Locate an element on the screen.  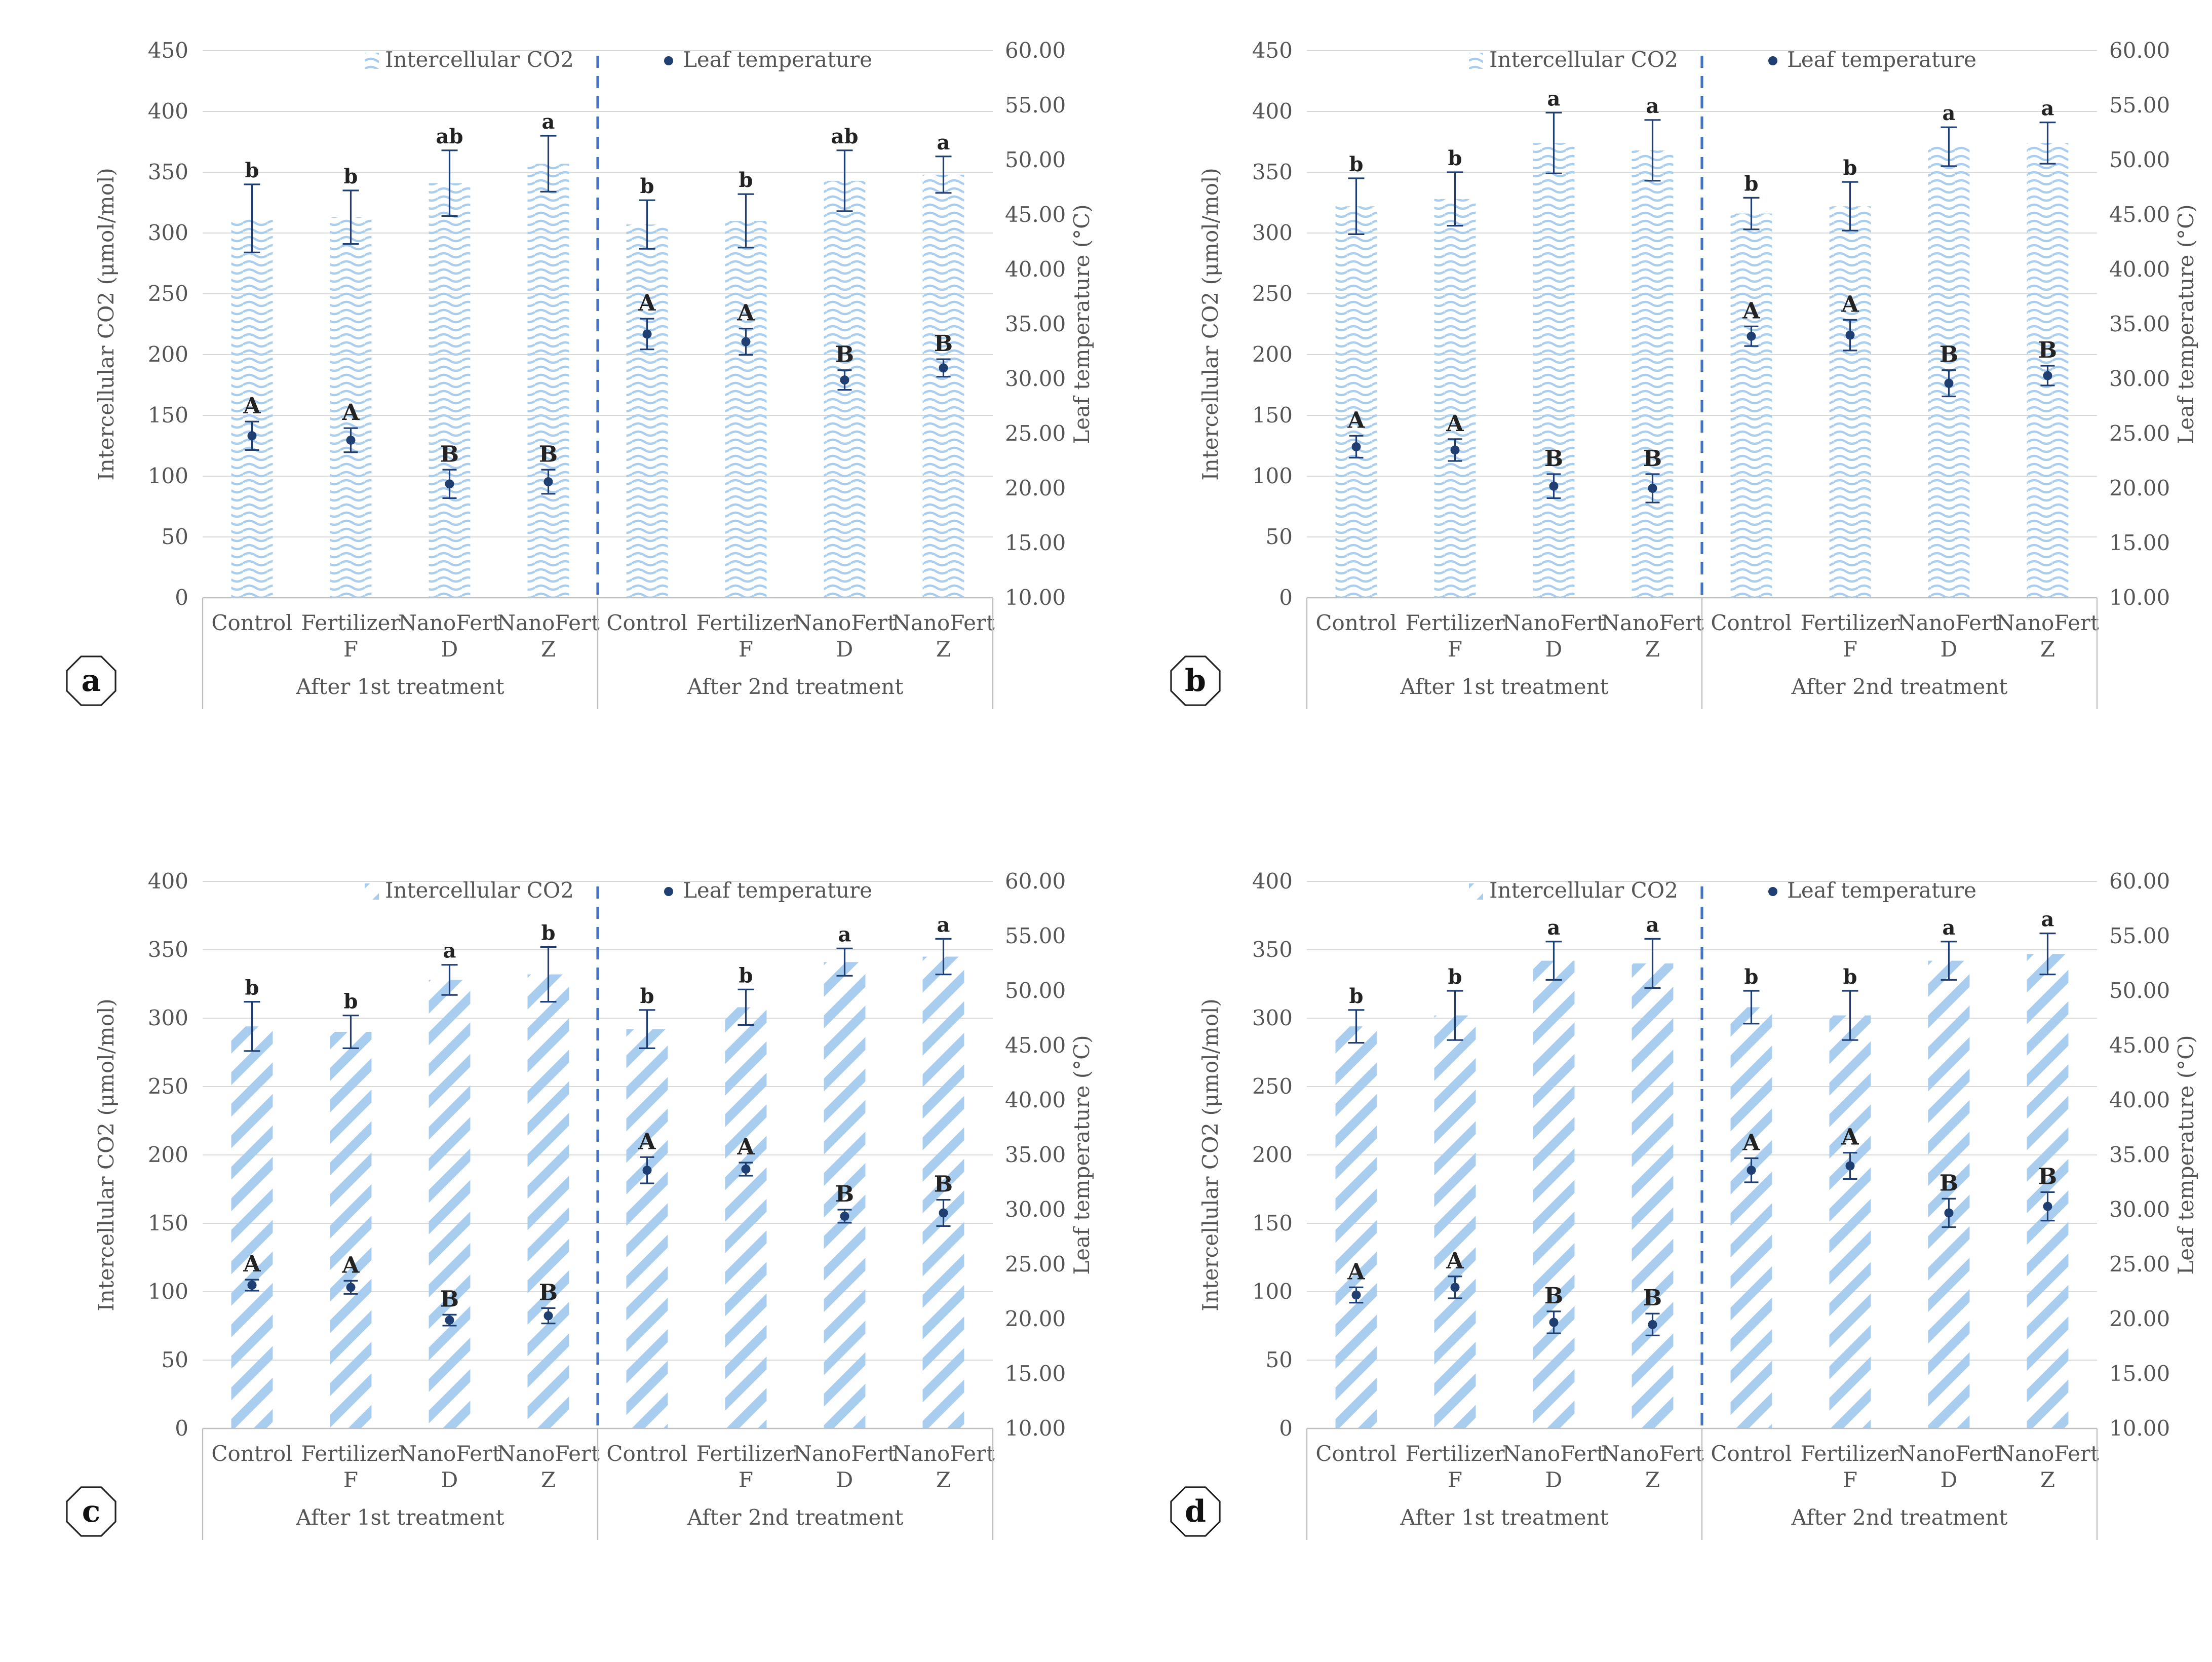
y-tick-label: 50 is located at coordinates (175, 1359).